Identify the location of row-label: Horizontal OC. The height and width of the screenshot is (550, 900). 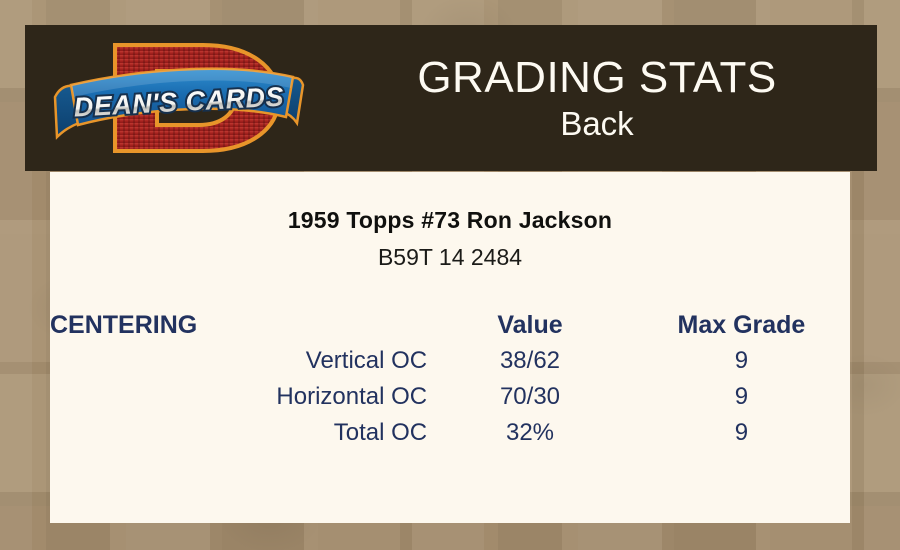
(352, 396).